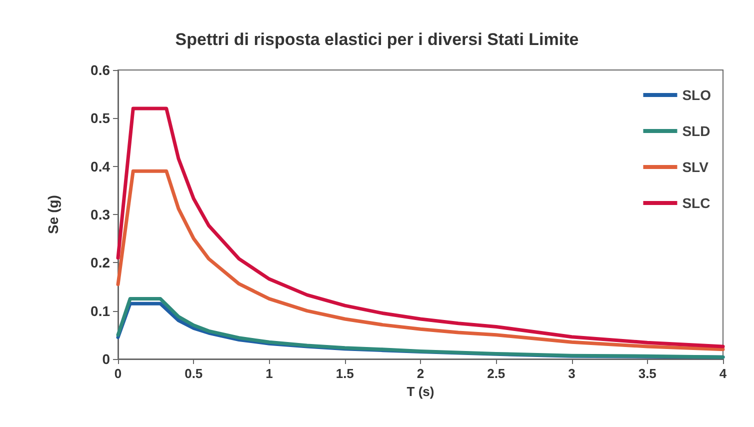 Image resolution: width=754 pixels, height=427 pixels. I want to click on legend-label: SLV, so click(696, 167).